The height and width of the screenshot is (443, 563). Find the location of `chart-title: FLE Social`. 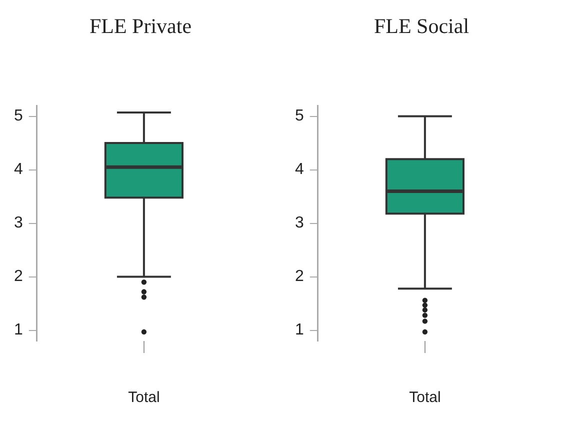

chart-title: FLE Social is located at coordinates (421, 26).